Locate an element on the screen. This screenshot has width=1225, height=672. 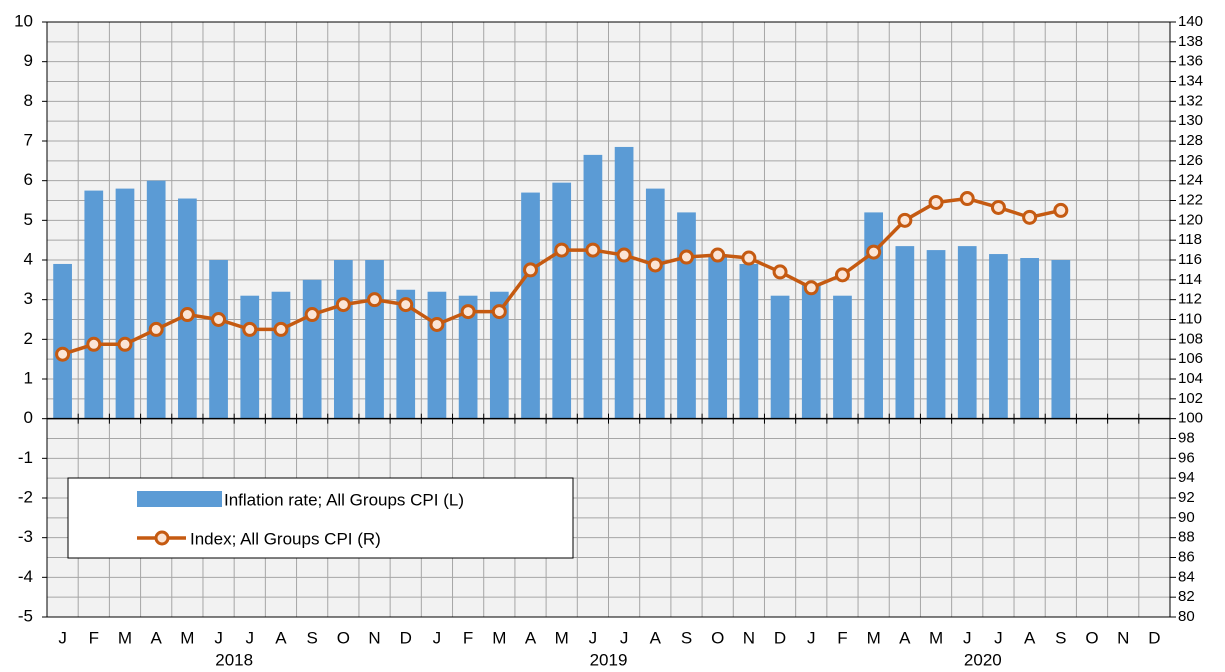
y-tick-label: 9 is located at coordinates (28, 60).